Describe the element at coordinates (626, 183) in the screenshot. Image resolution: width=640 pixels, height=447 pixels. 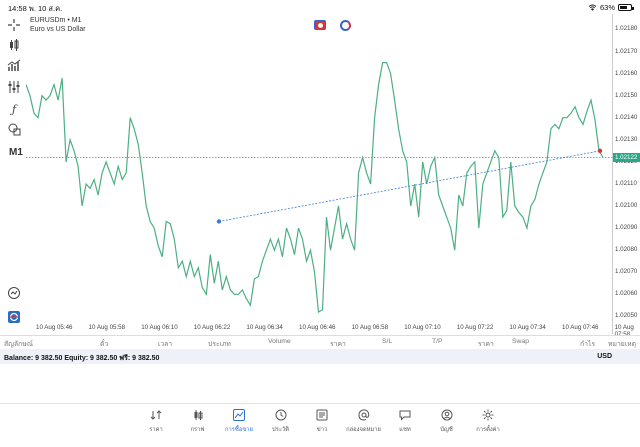
I see `price-tick-label: 1.02110` at that location.